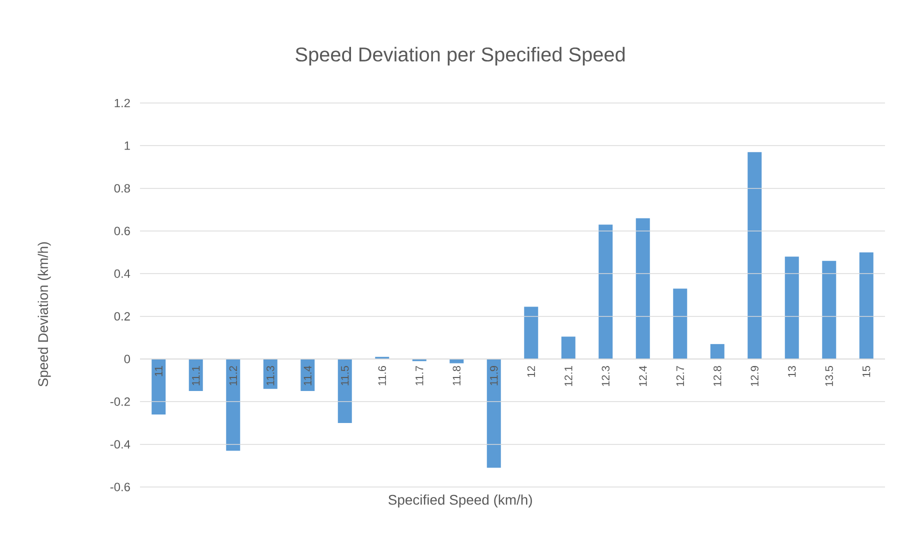  What do you see at coordinates (122, 103) in the screenshot?
I see `y-tick-label: 1.2` at bounding box center [122, 103].